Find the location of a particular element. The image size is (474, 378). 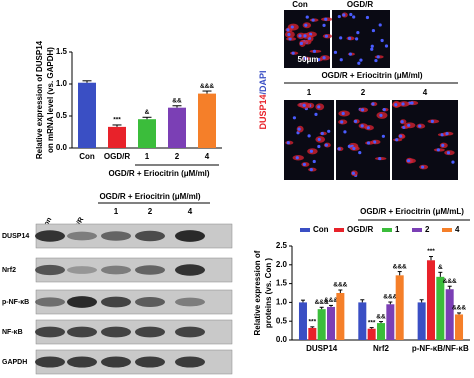

row-label: Nrf2 is located at coordinates (9, 270).